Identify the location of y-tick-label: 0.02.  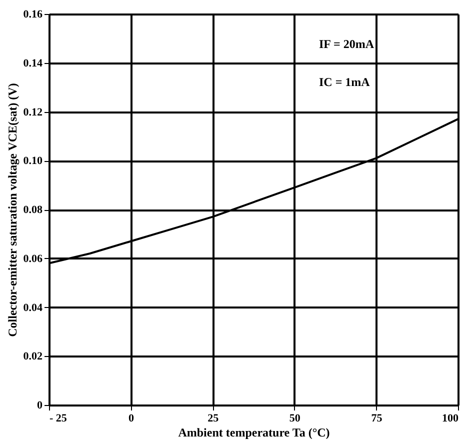
(33, 356).